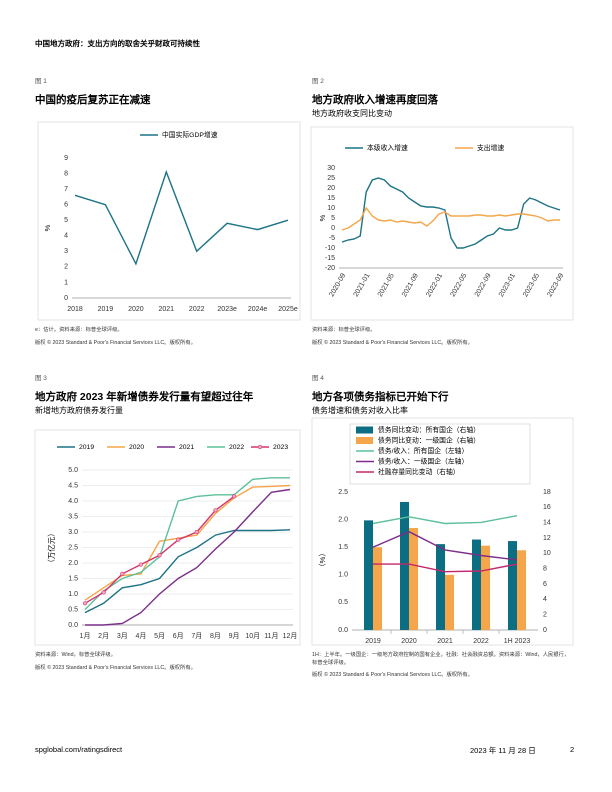 This screenshot has width=612, height=792. I want to click on x-tick-label: 8月, so click(215, 636).